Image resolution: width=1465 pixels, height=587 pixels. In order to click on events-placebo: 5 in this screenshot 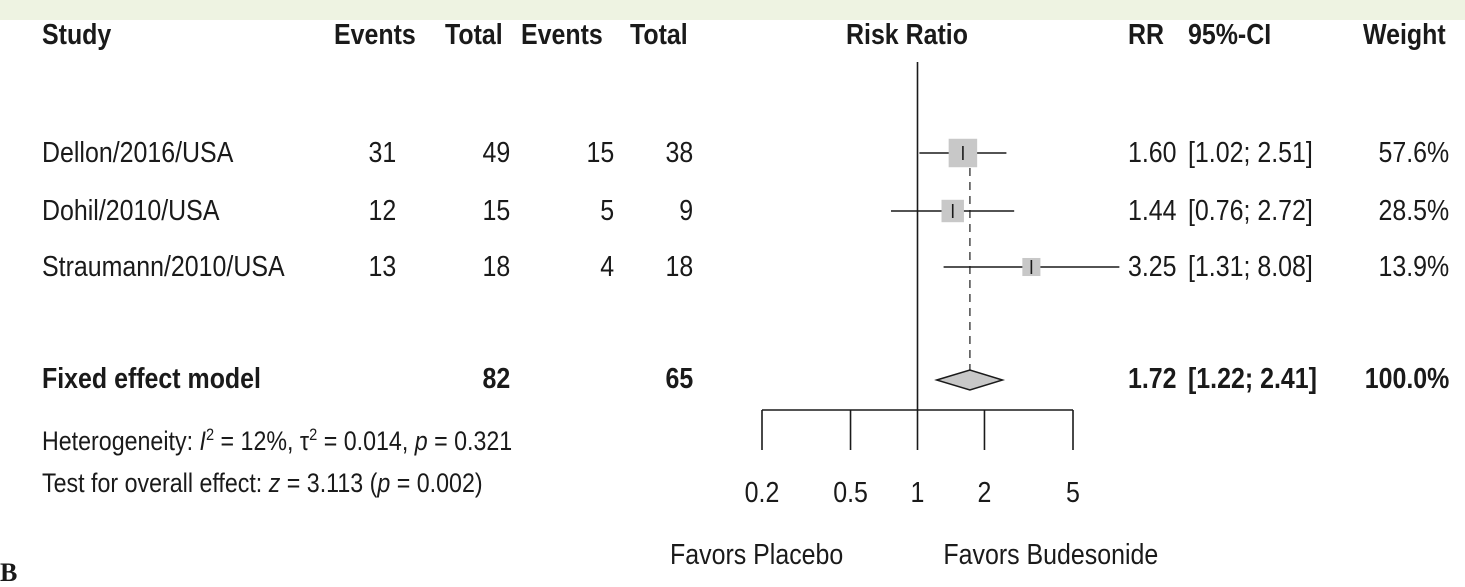, I will do `click(607, 211)`.